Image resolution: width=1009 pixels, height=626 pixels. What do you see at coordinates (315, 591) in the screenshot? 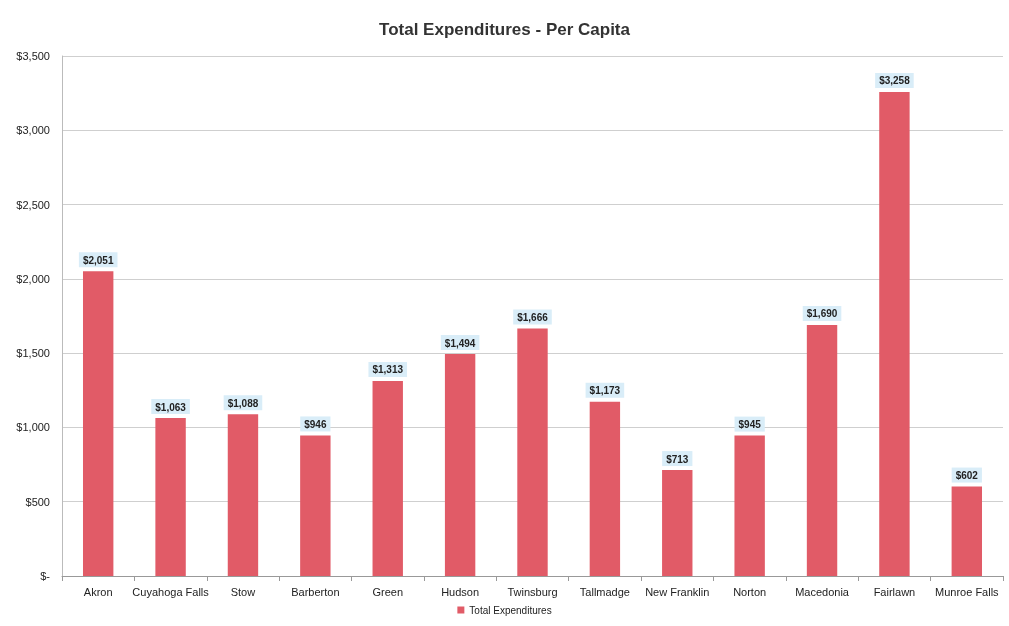
I see `x-tick-label: Barberton` at bounding box center [315, 591].